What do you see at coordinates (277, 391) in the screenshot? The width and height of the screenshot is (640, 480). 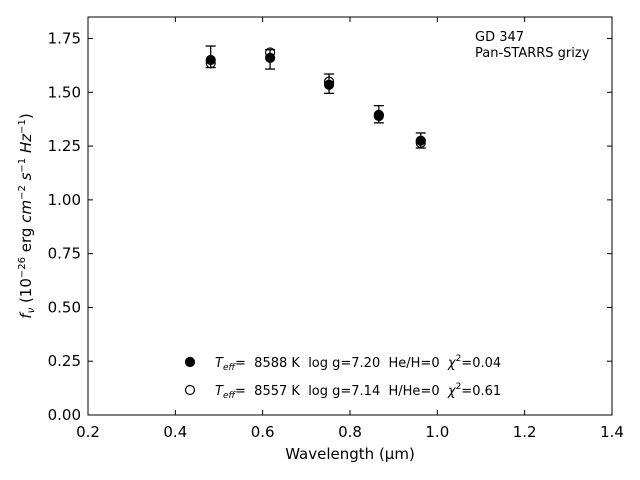 I see `legend-teff: 8557 K` at bounding box center [277, 391].